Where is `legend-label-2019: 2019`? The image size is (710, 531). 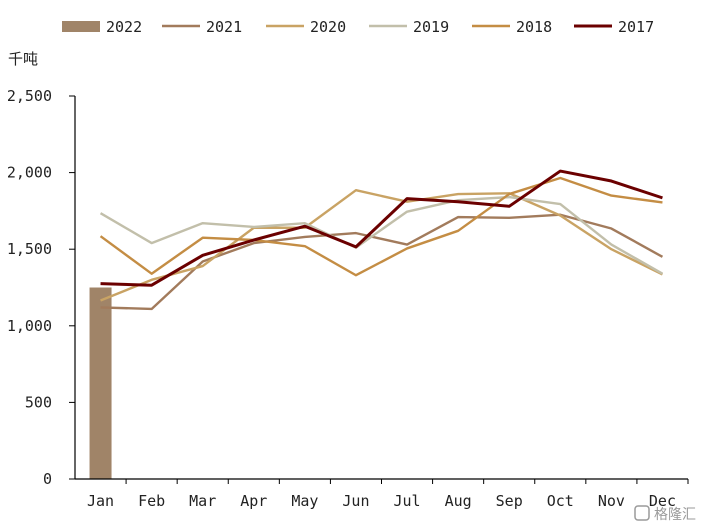
legend-label-2019: 2019 is located at coordinates (431, 27).